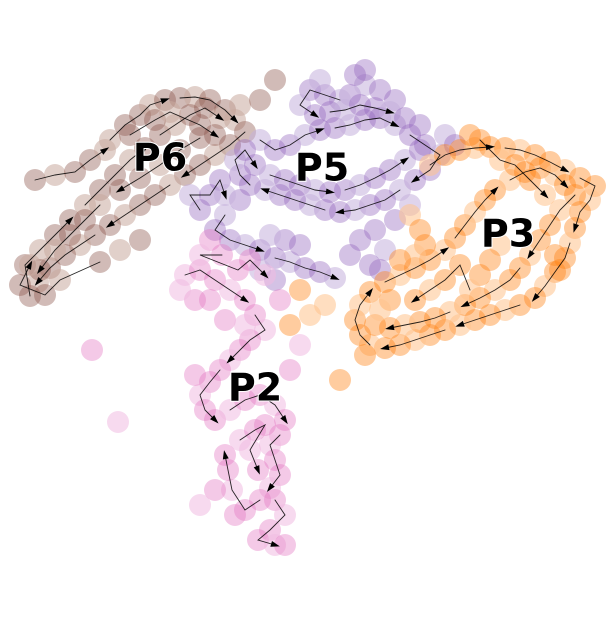 The image size is (615, 618). What do you see at coordinates (508, 234) in the screenshot?
I see `cluster-label-p3: P3` at bounding box center [508, 234].